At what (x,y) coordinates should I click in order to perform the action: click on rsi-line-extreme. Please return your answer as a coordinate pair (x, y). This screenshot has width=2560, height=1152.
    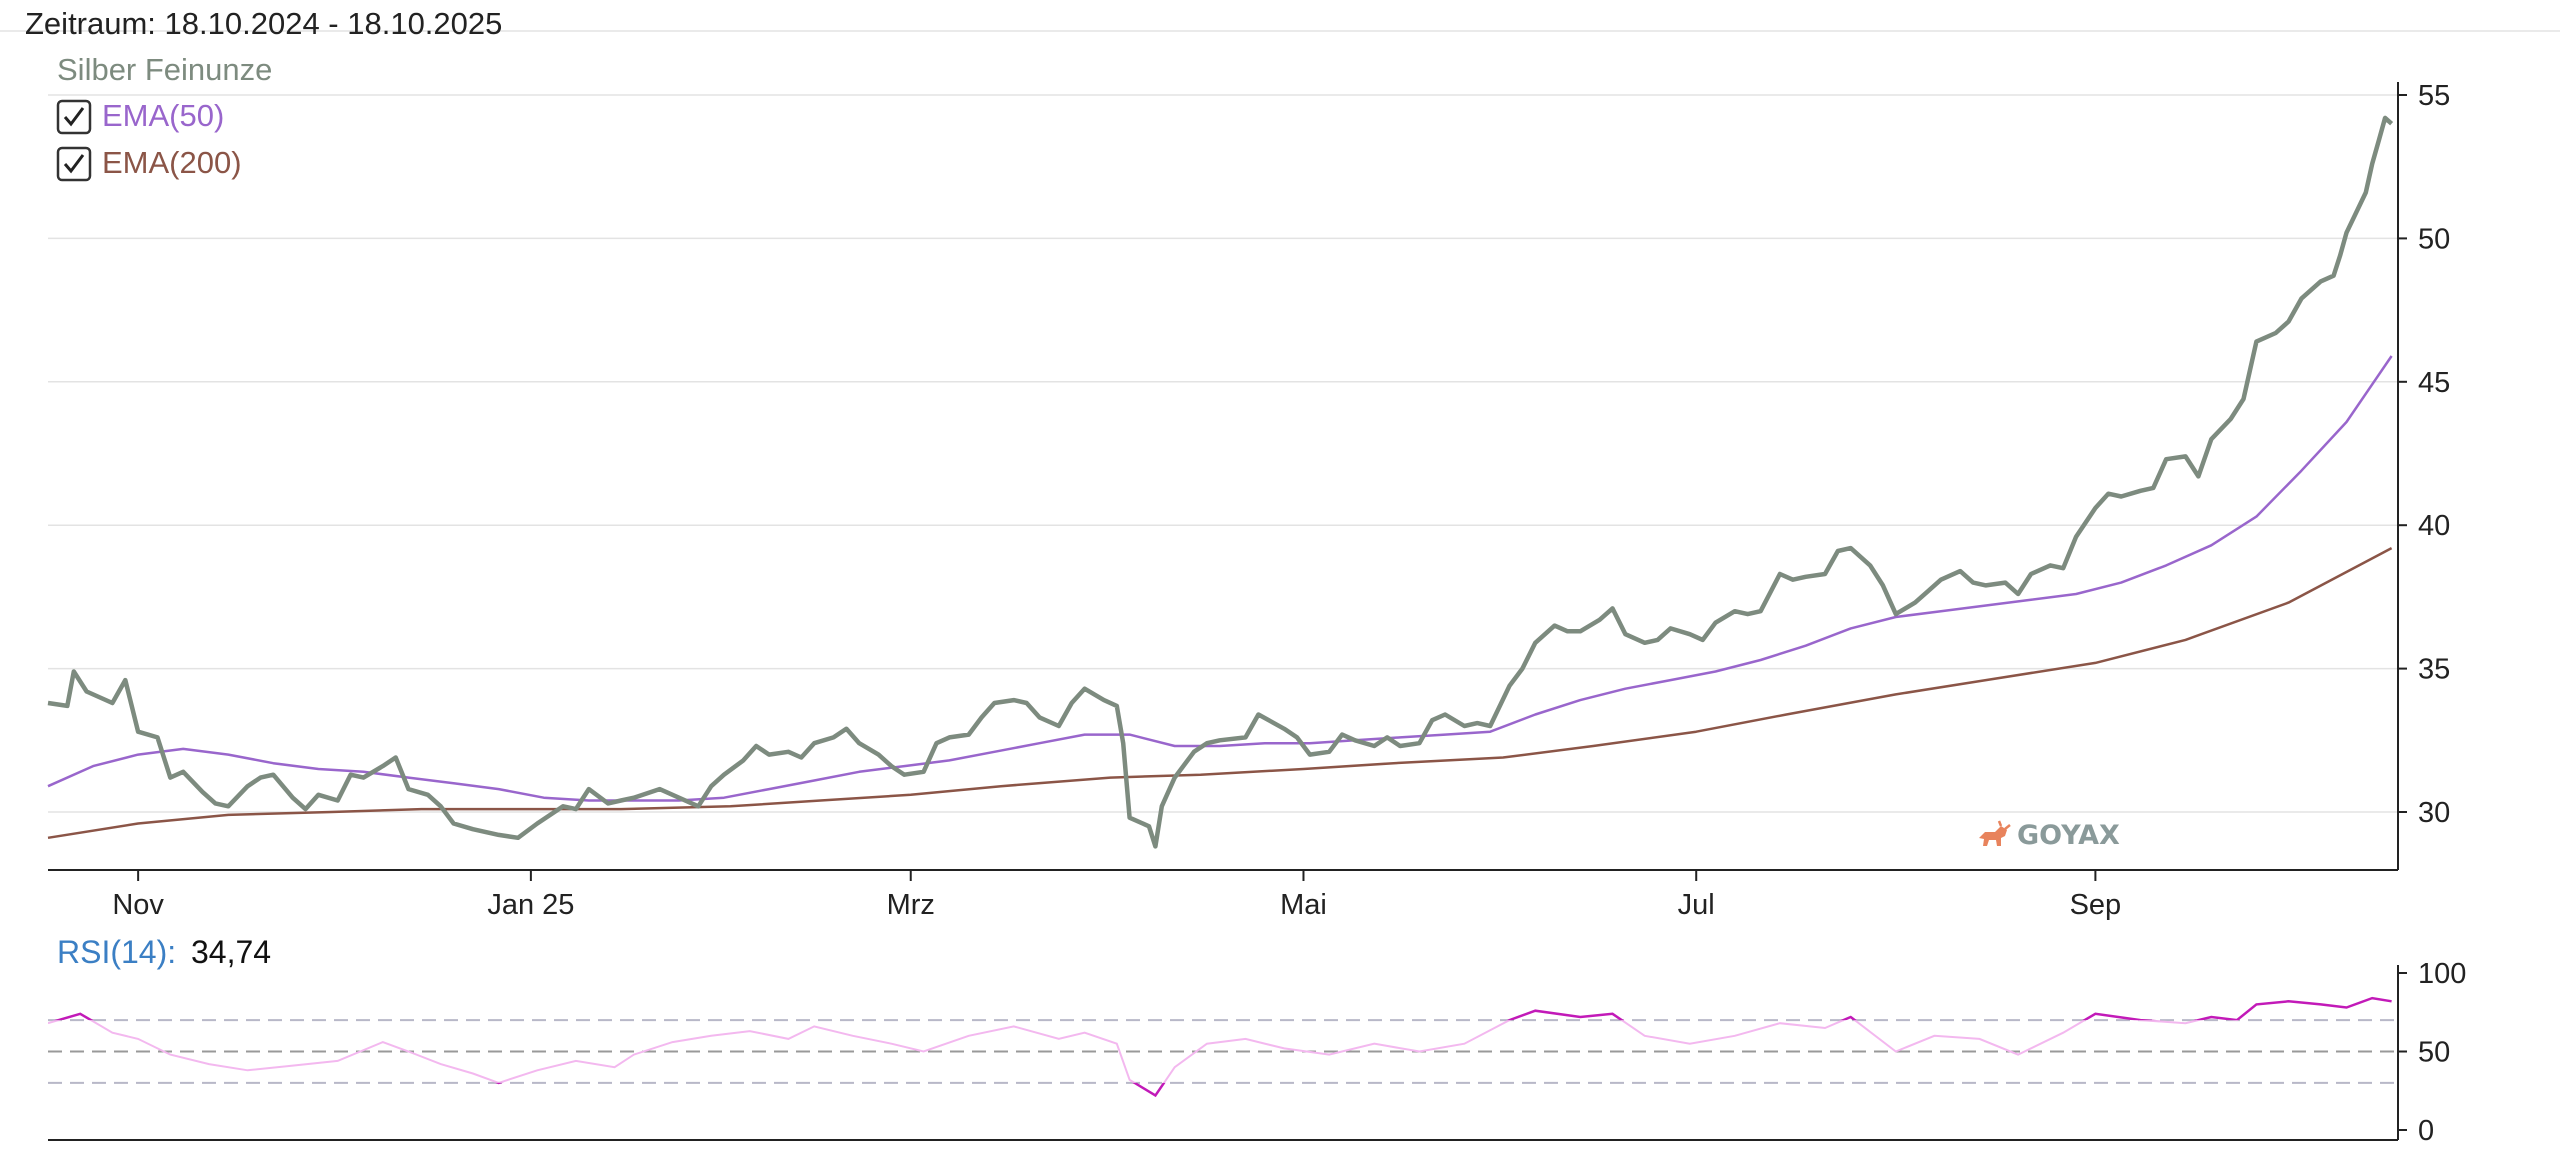
    Looking at the image, I should click on (1220, 1047).